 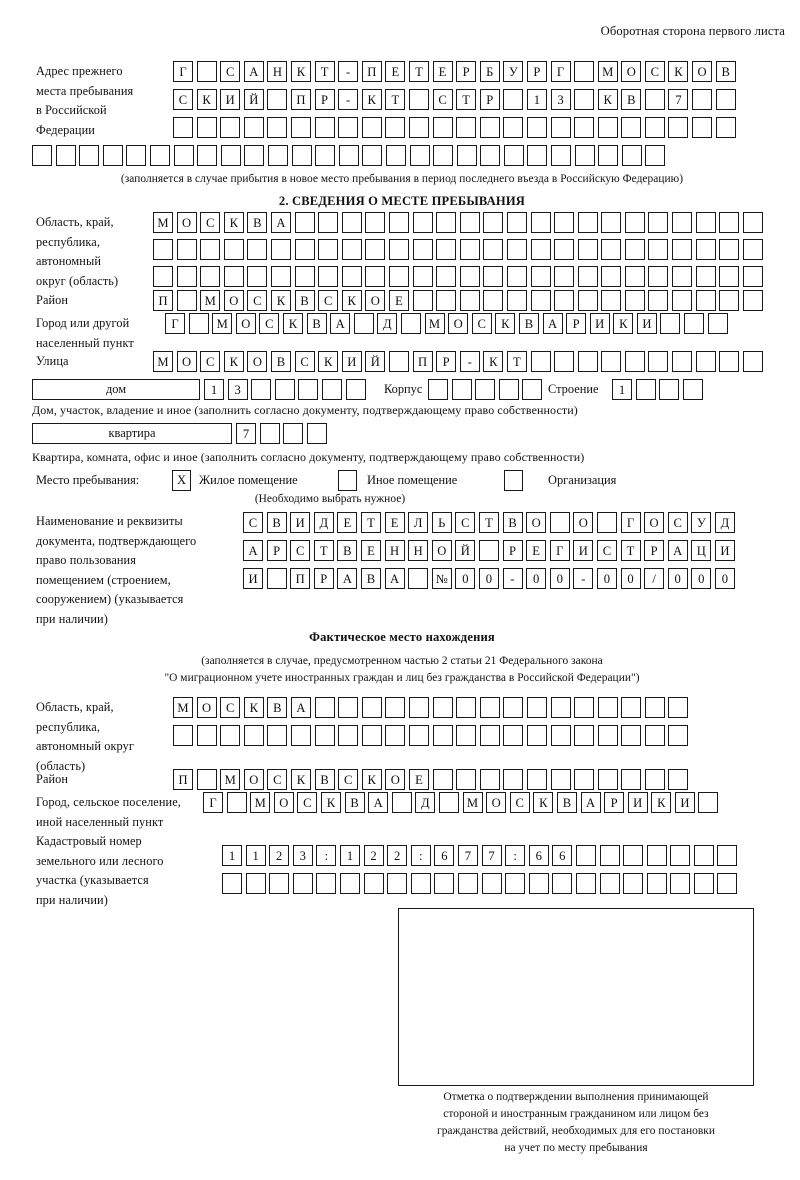 What do you see at coordinates (538, 855) in the screenshot?
I see `cadastral-r1-cell-14: 6` at bounding box center [538, 855].